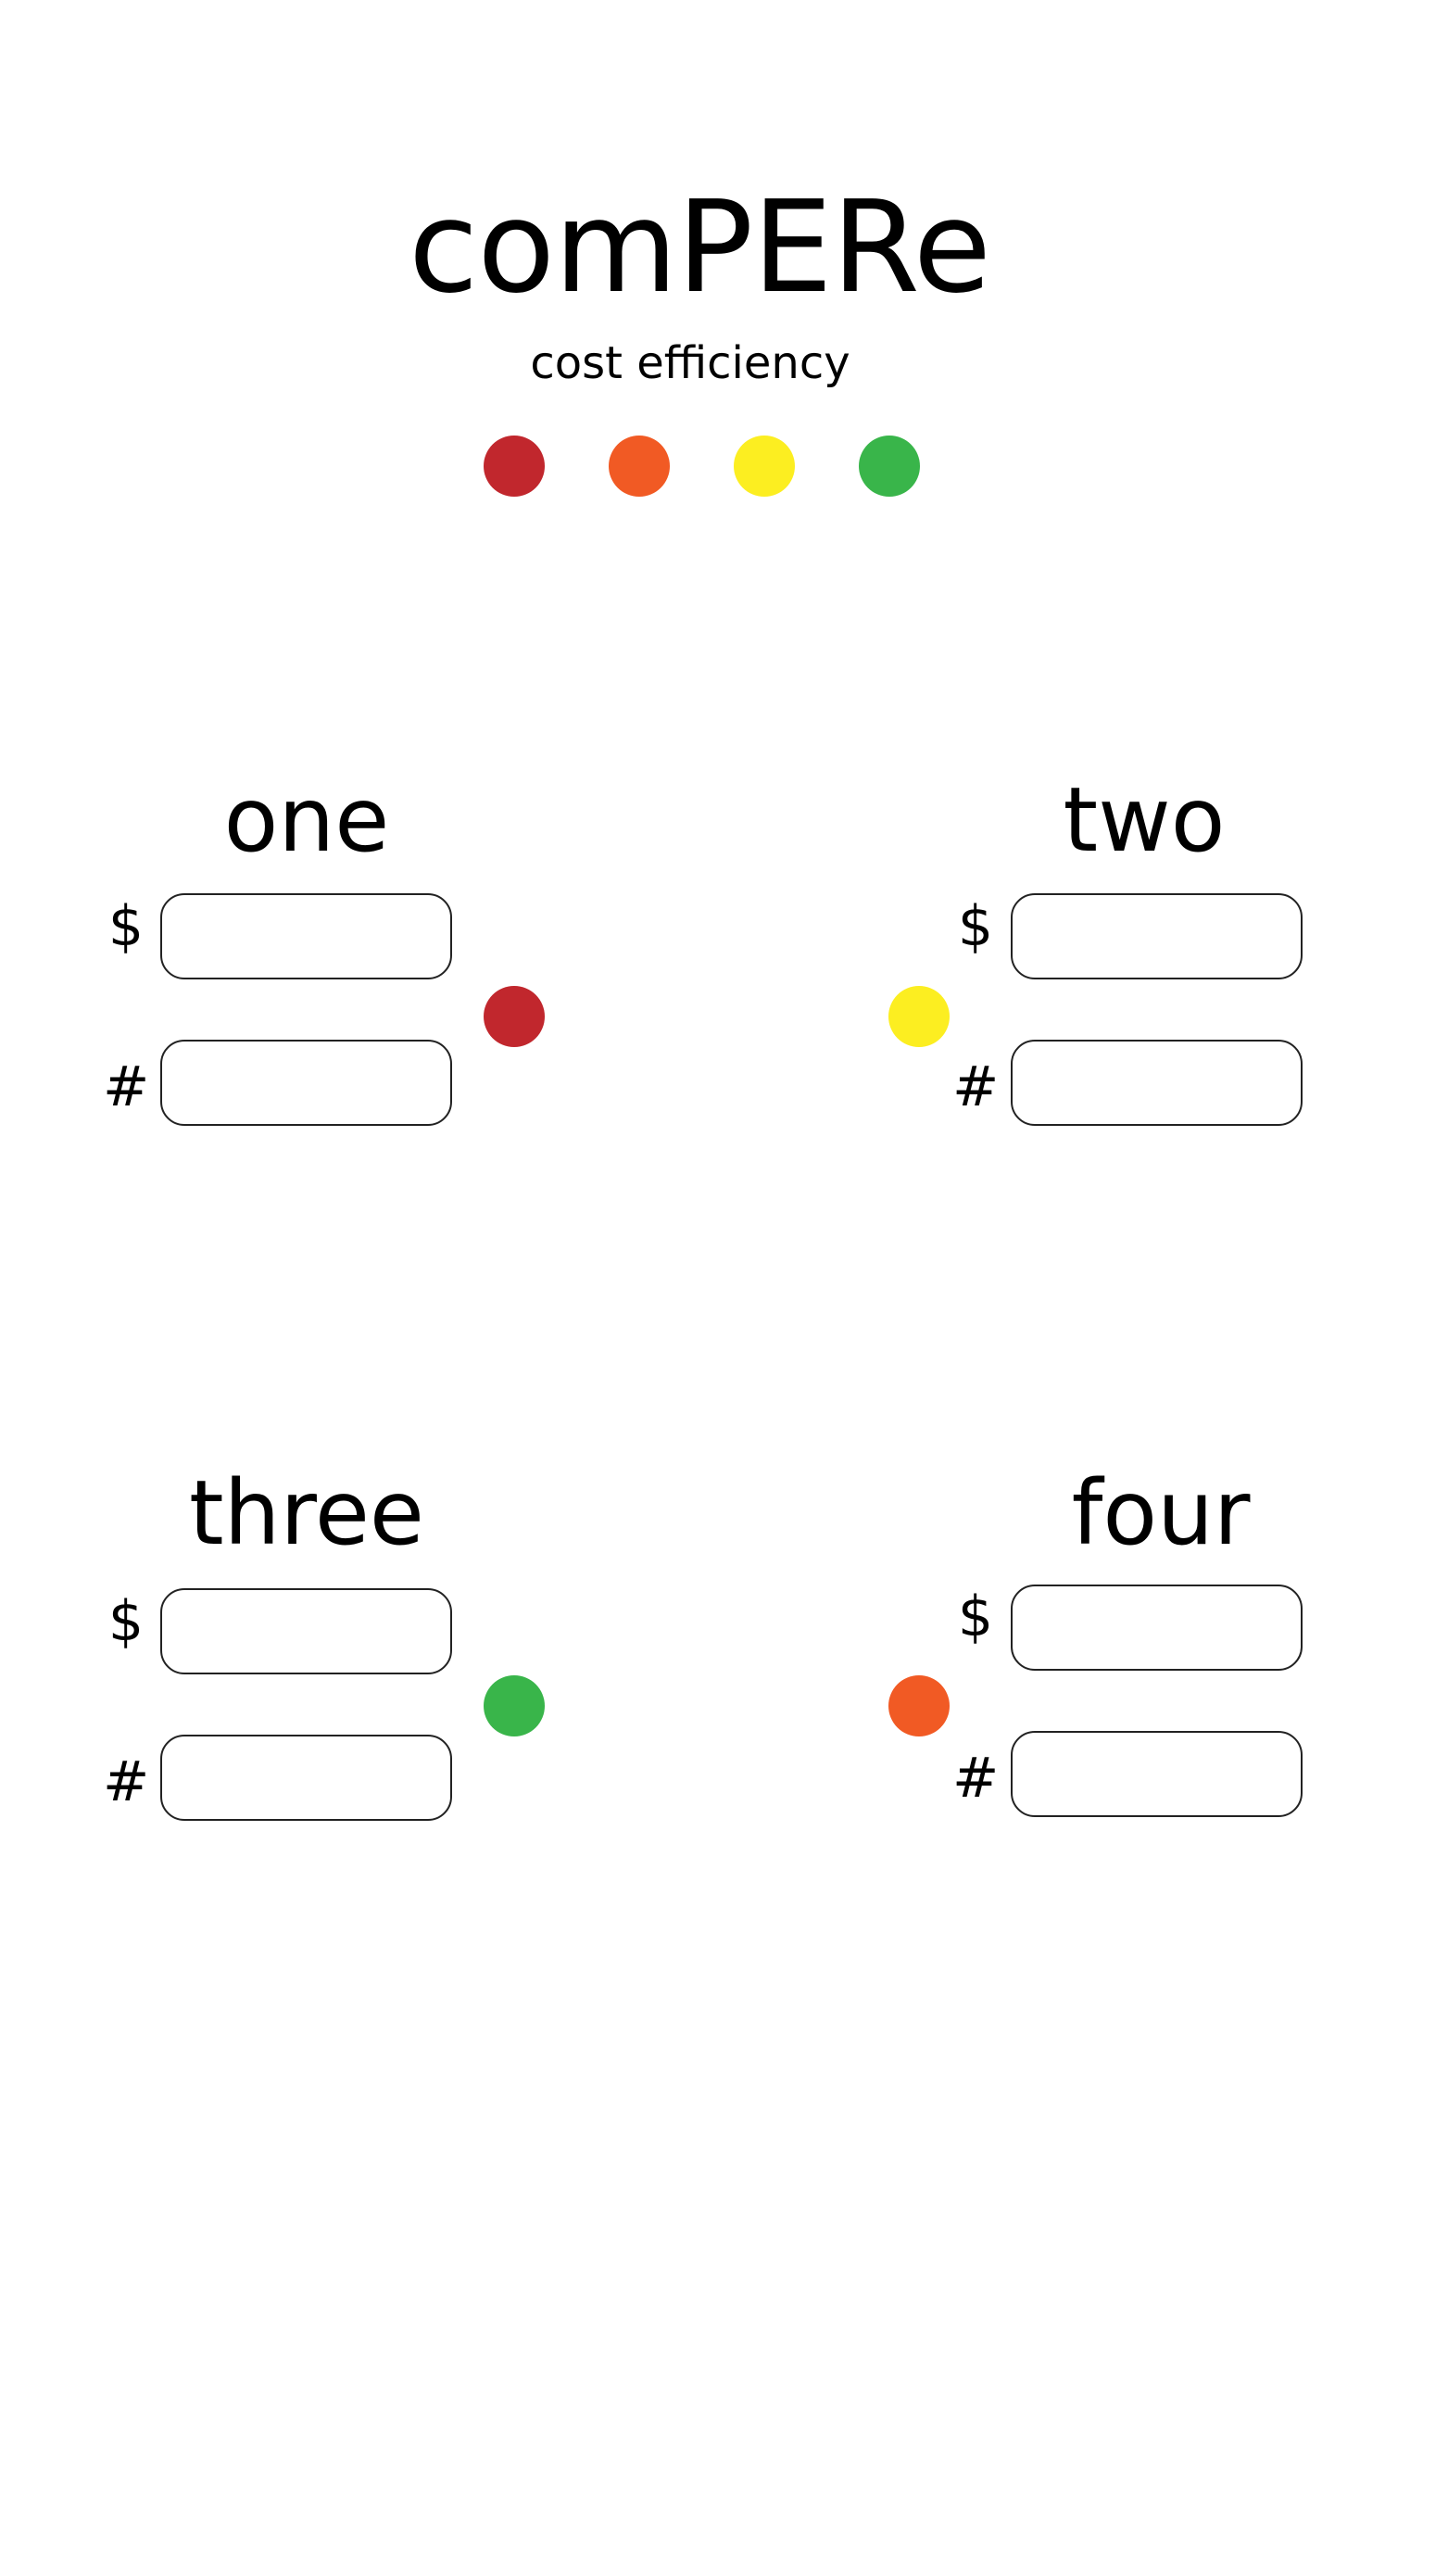  Describe the element at coordinates (975, 926) in the screenshot. I see `section-two-cost-symbol: $` at that location.